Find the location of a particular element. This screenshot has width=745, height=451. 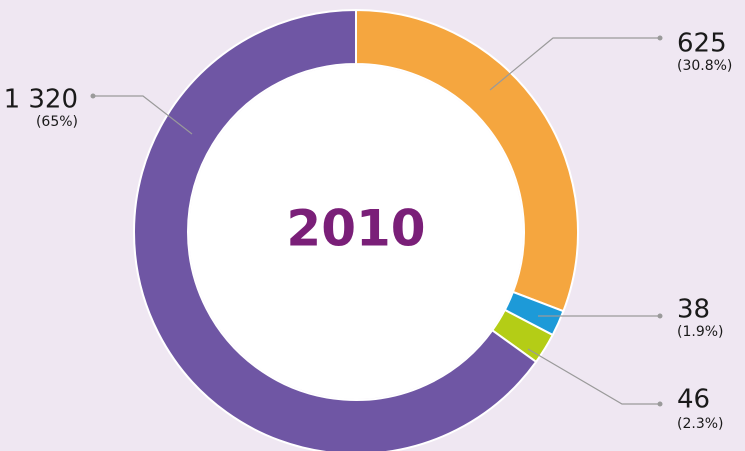

value-label: 46 is located at coordinates (693, 400).